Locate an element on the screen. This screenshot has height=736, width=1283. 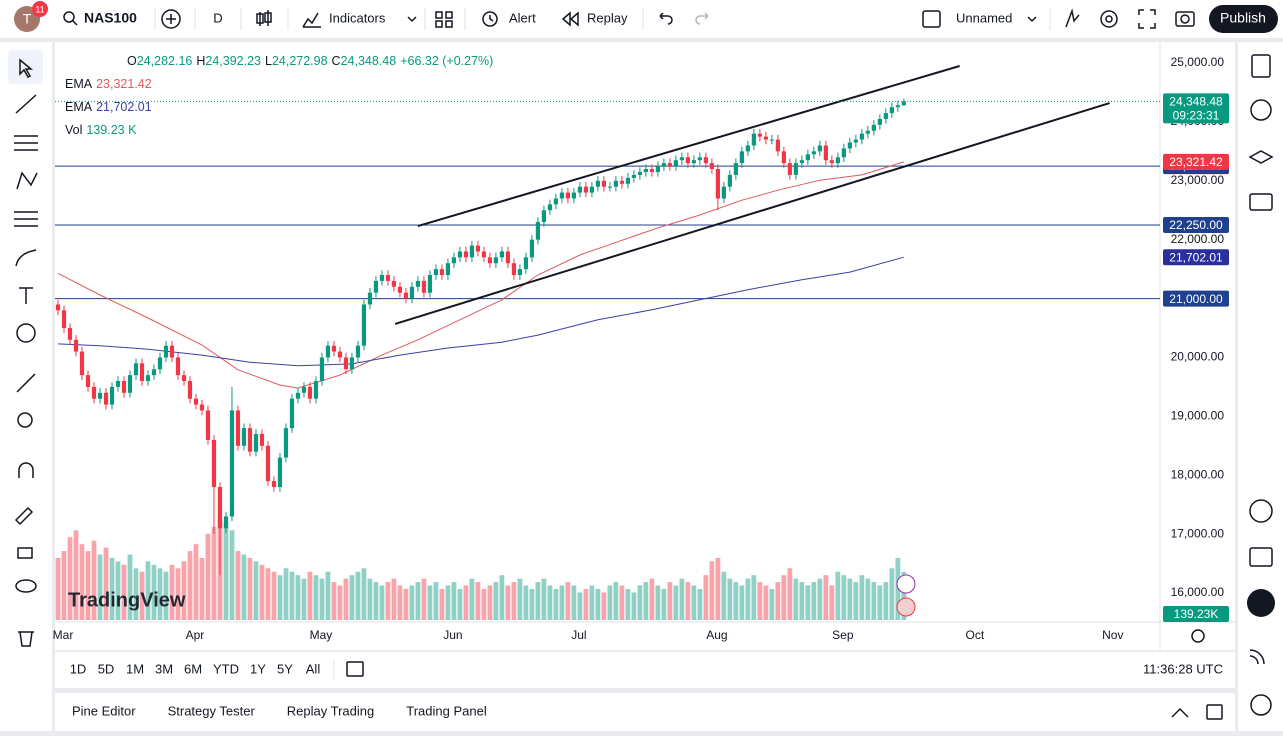
range-button: 5D is located at coordinates (106, 668).